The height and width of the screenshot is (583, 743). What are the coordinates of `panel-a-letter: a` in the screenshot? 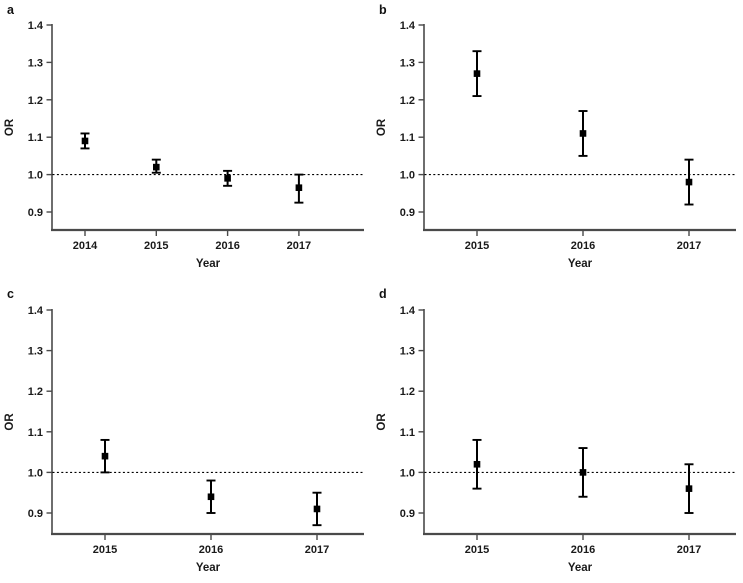 It's located at (10, 10).